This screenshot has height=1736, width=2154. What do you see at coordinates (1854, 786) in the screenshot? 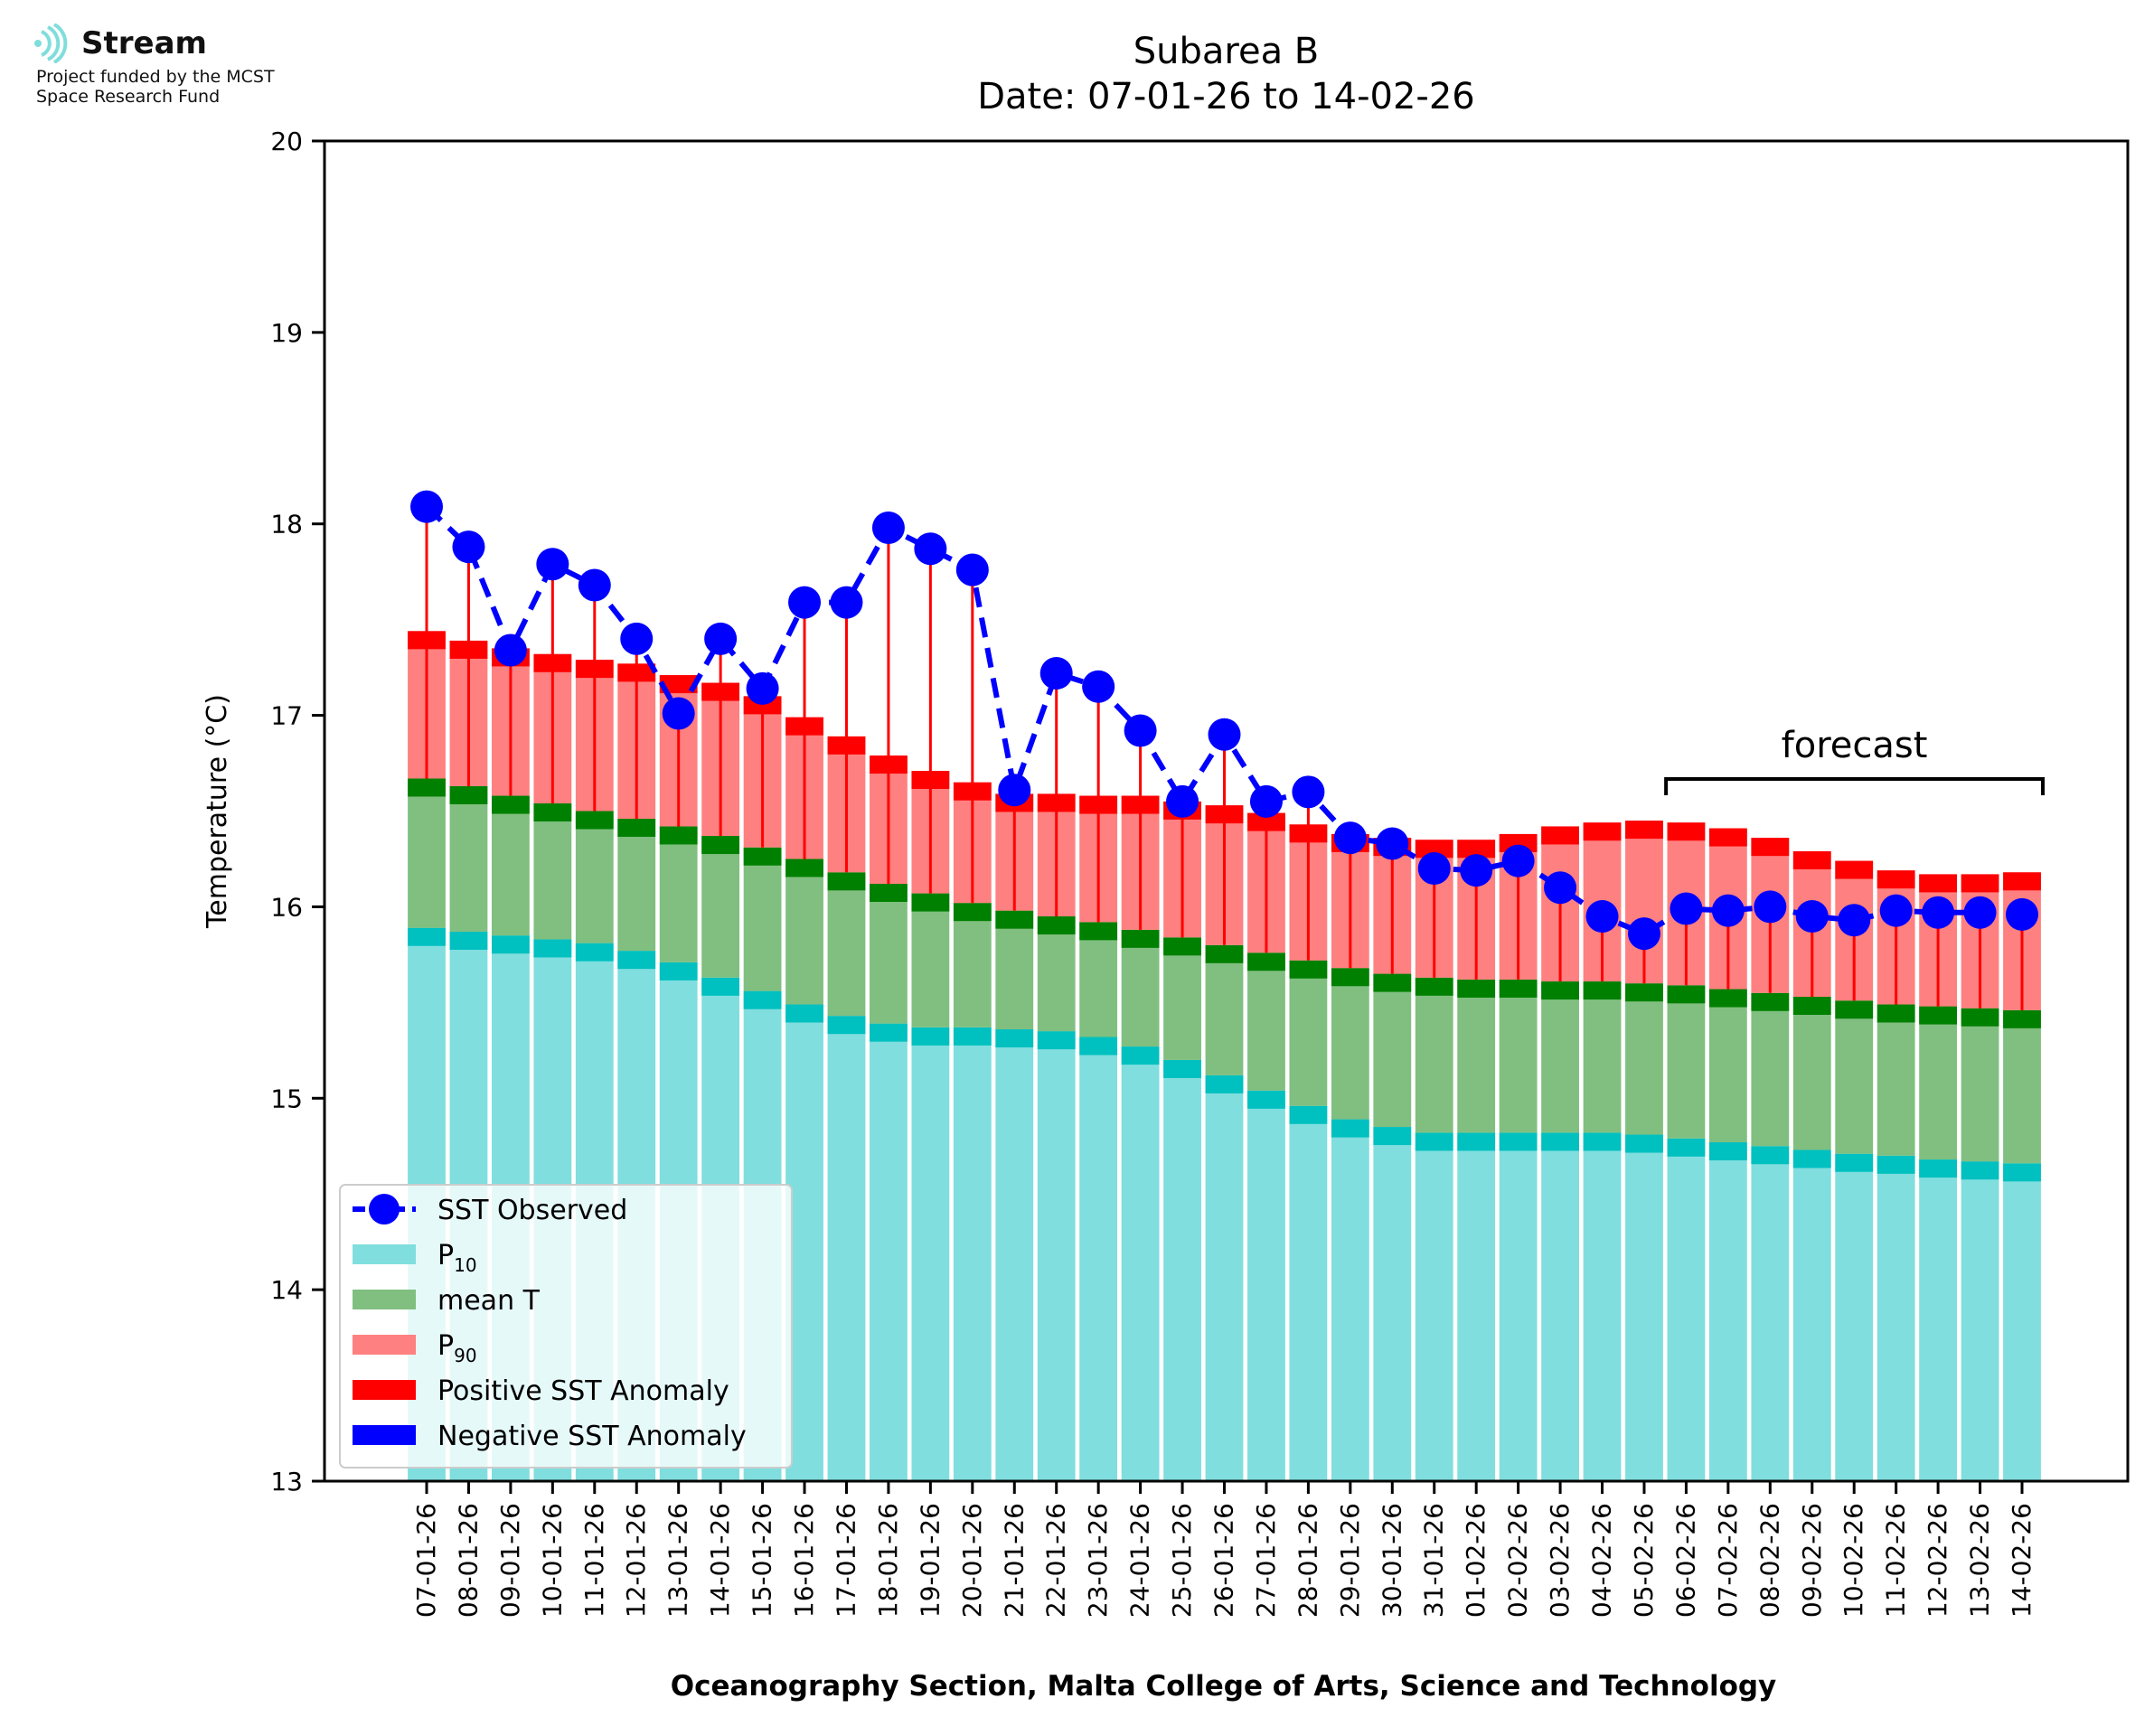
I see `forecast-bracket` at bounding box center [1854, 786].